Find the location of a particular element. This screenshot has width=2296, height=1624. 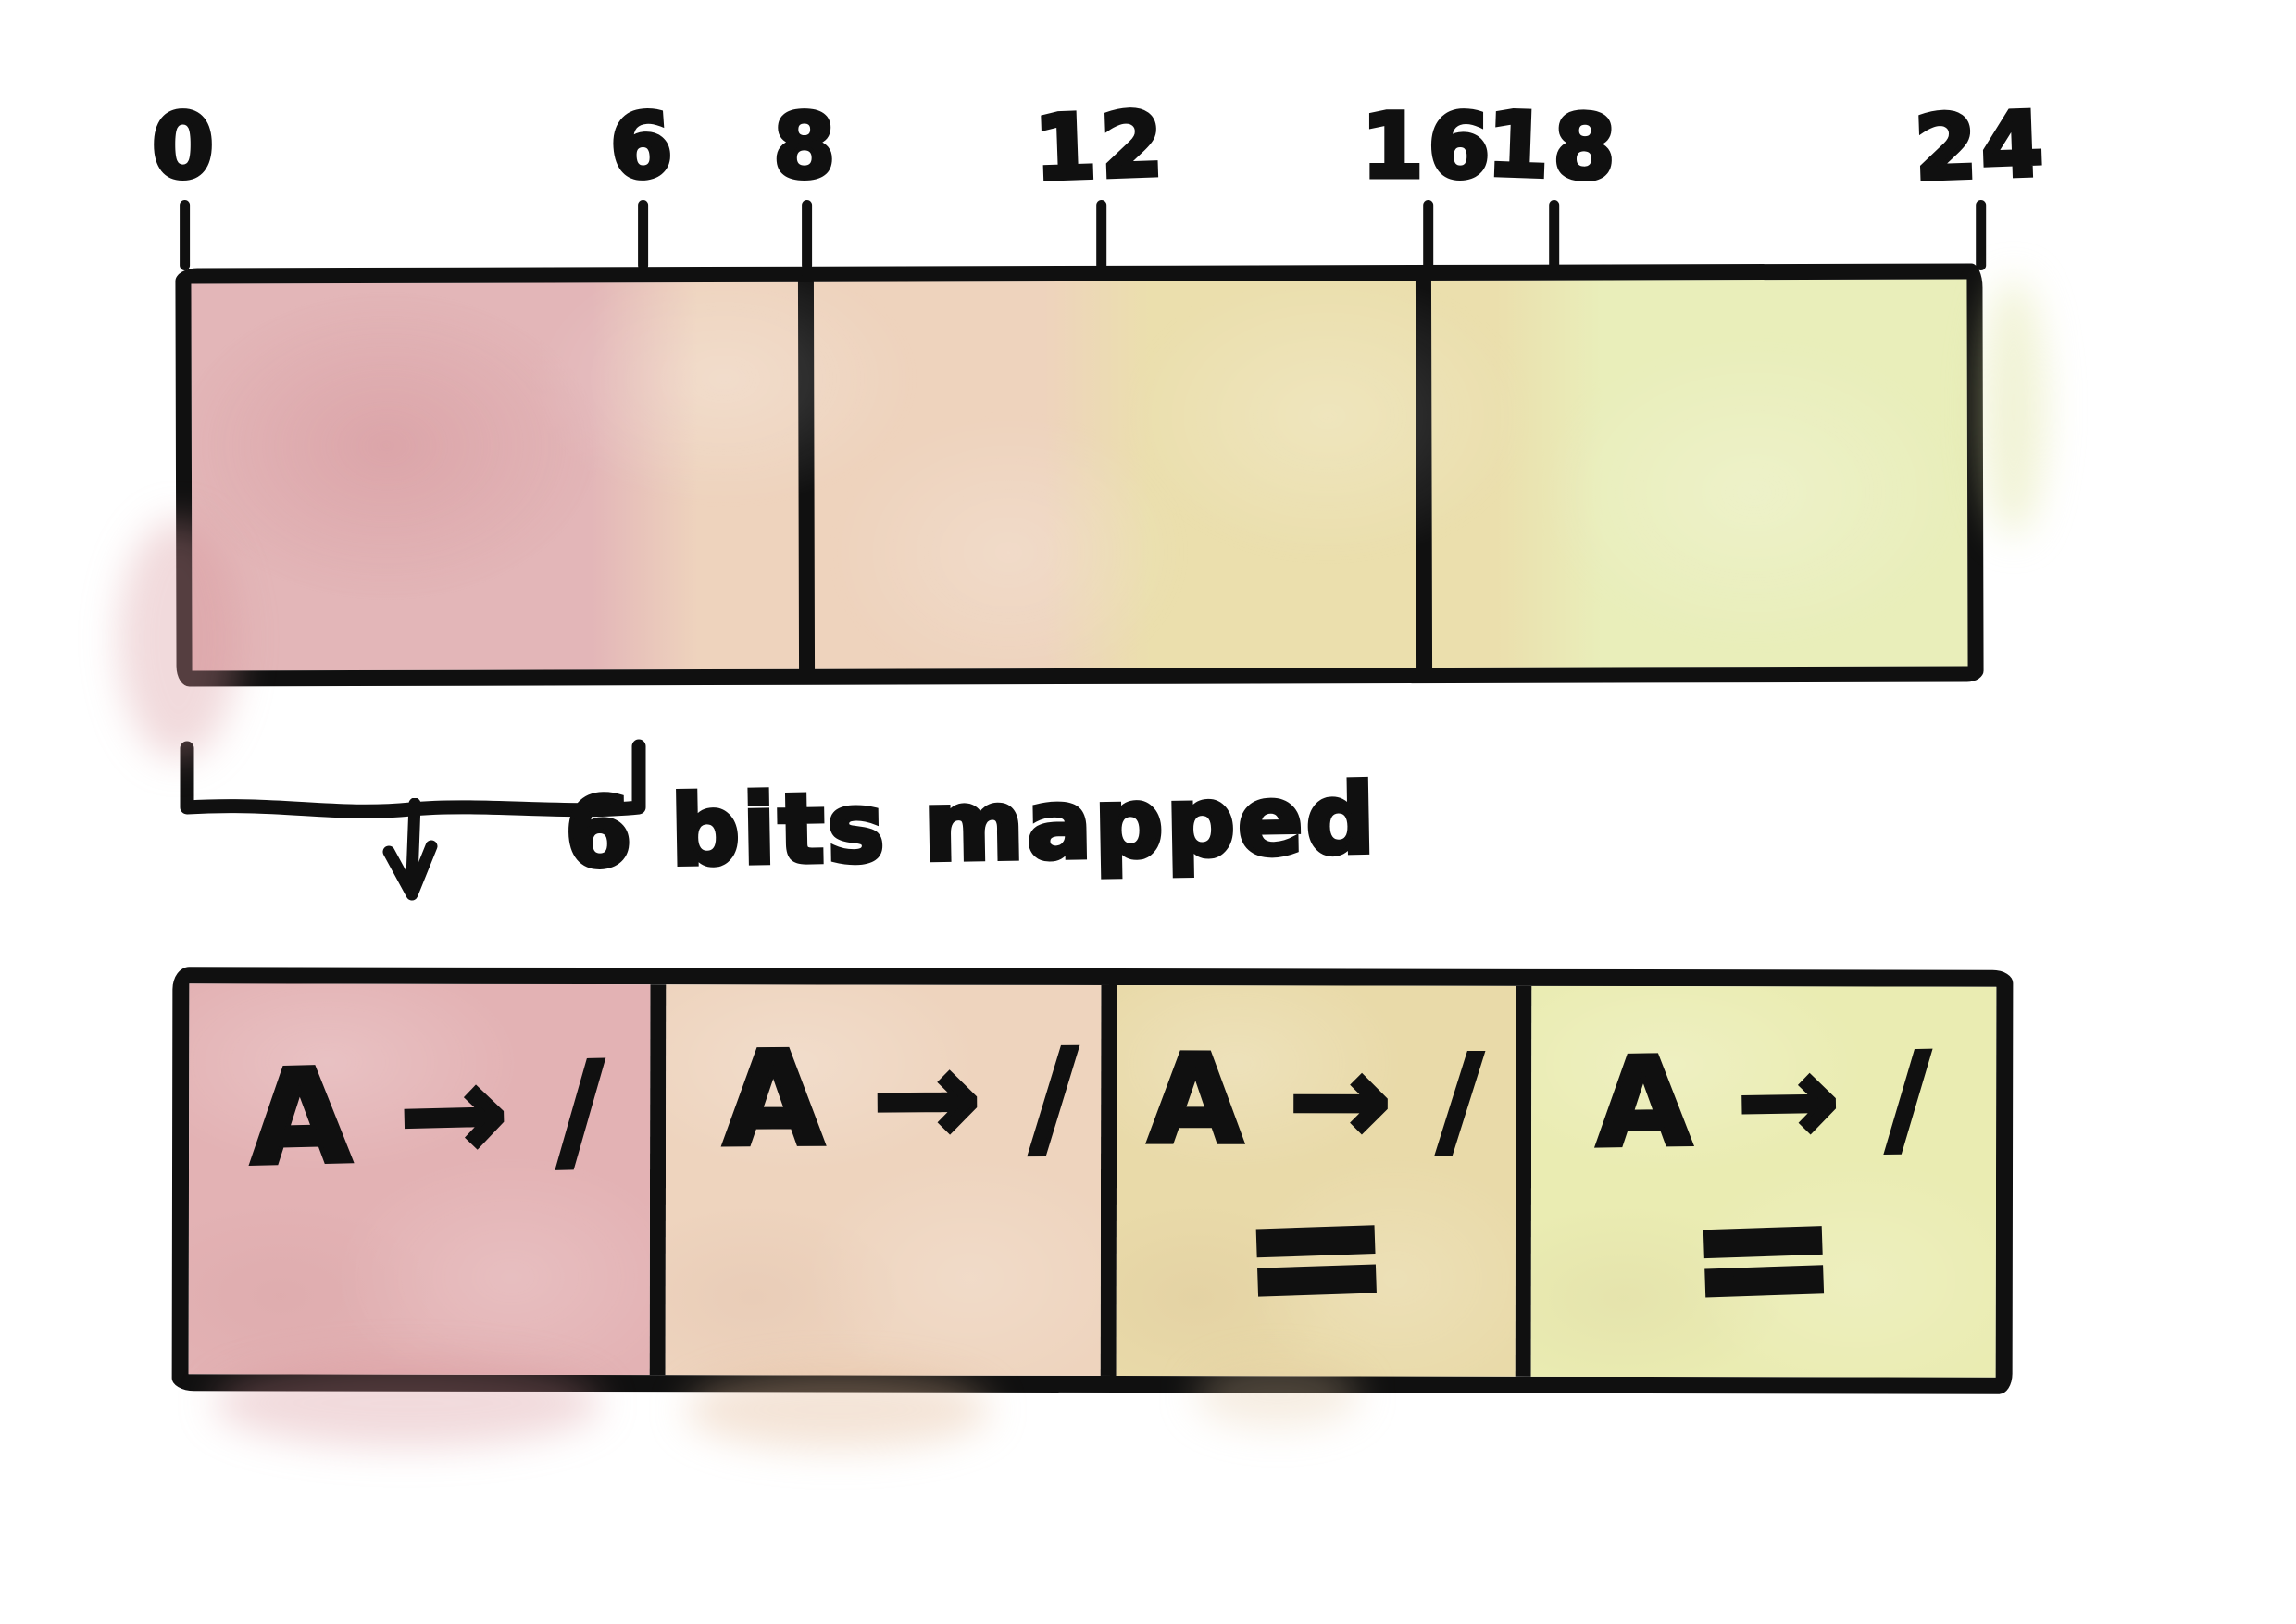

tick-12: 12 is located at coordinates (1101, 180).